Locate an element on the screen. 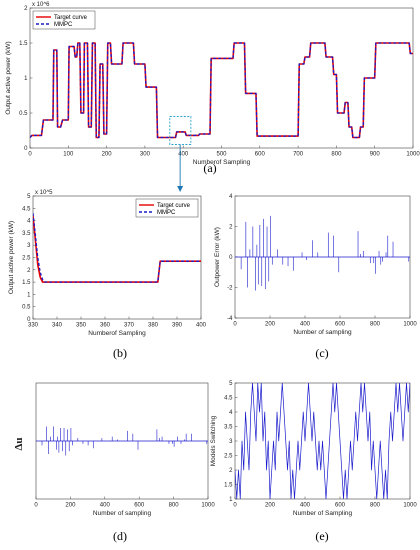 The height and width of the screenshot is (550, 420). panel-d: 0 200 400 600 800 1000 Number of sampling Δu (d) is located at coordinates (114, 462).